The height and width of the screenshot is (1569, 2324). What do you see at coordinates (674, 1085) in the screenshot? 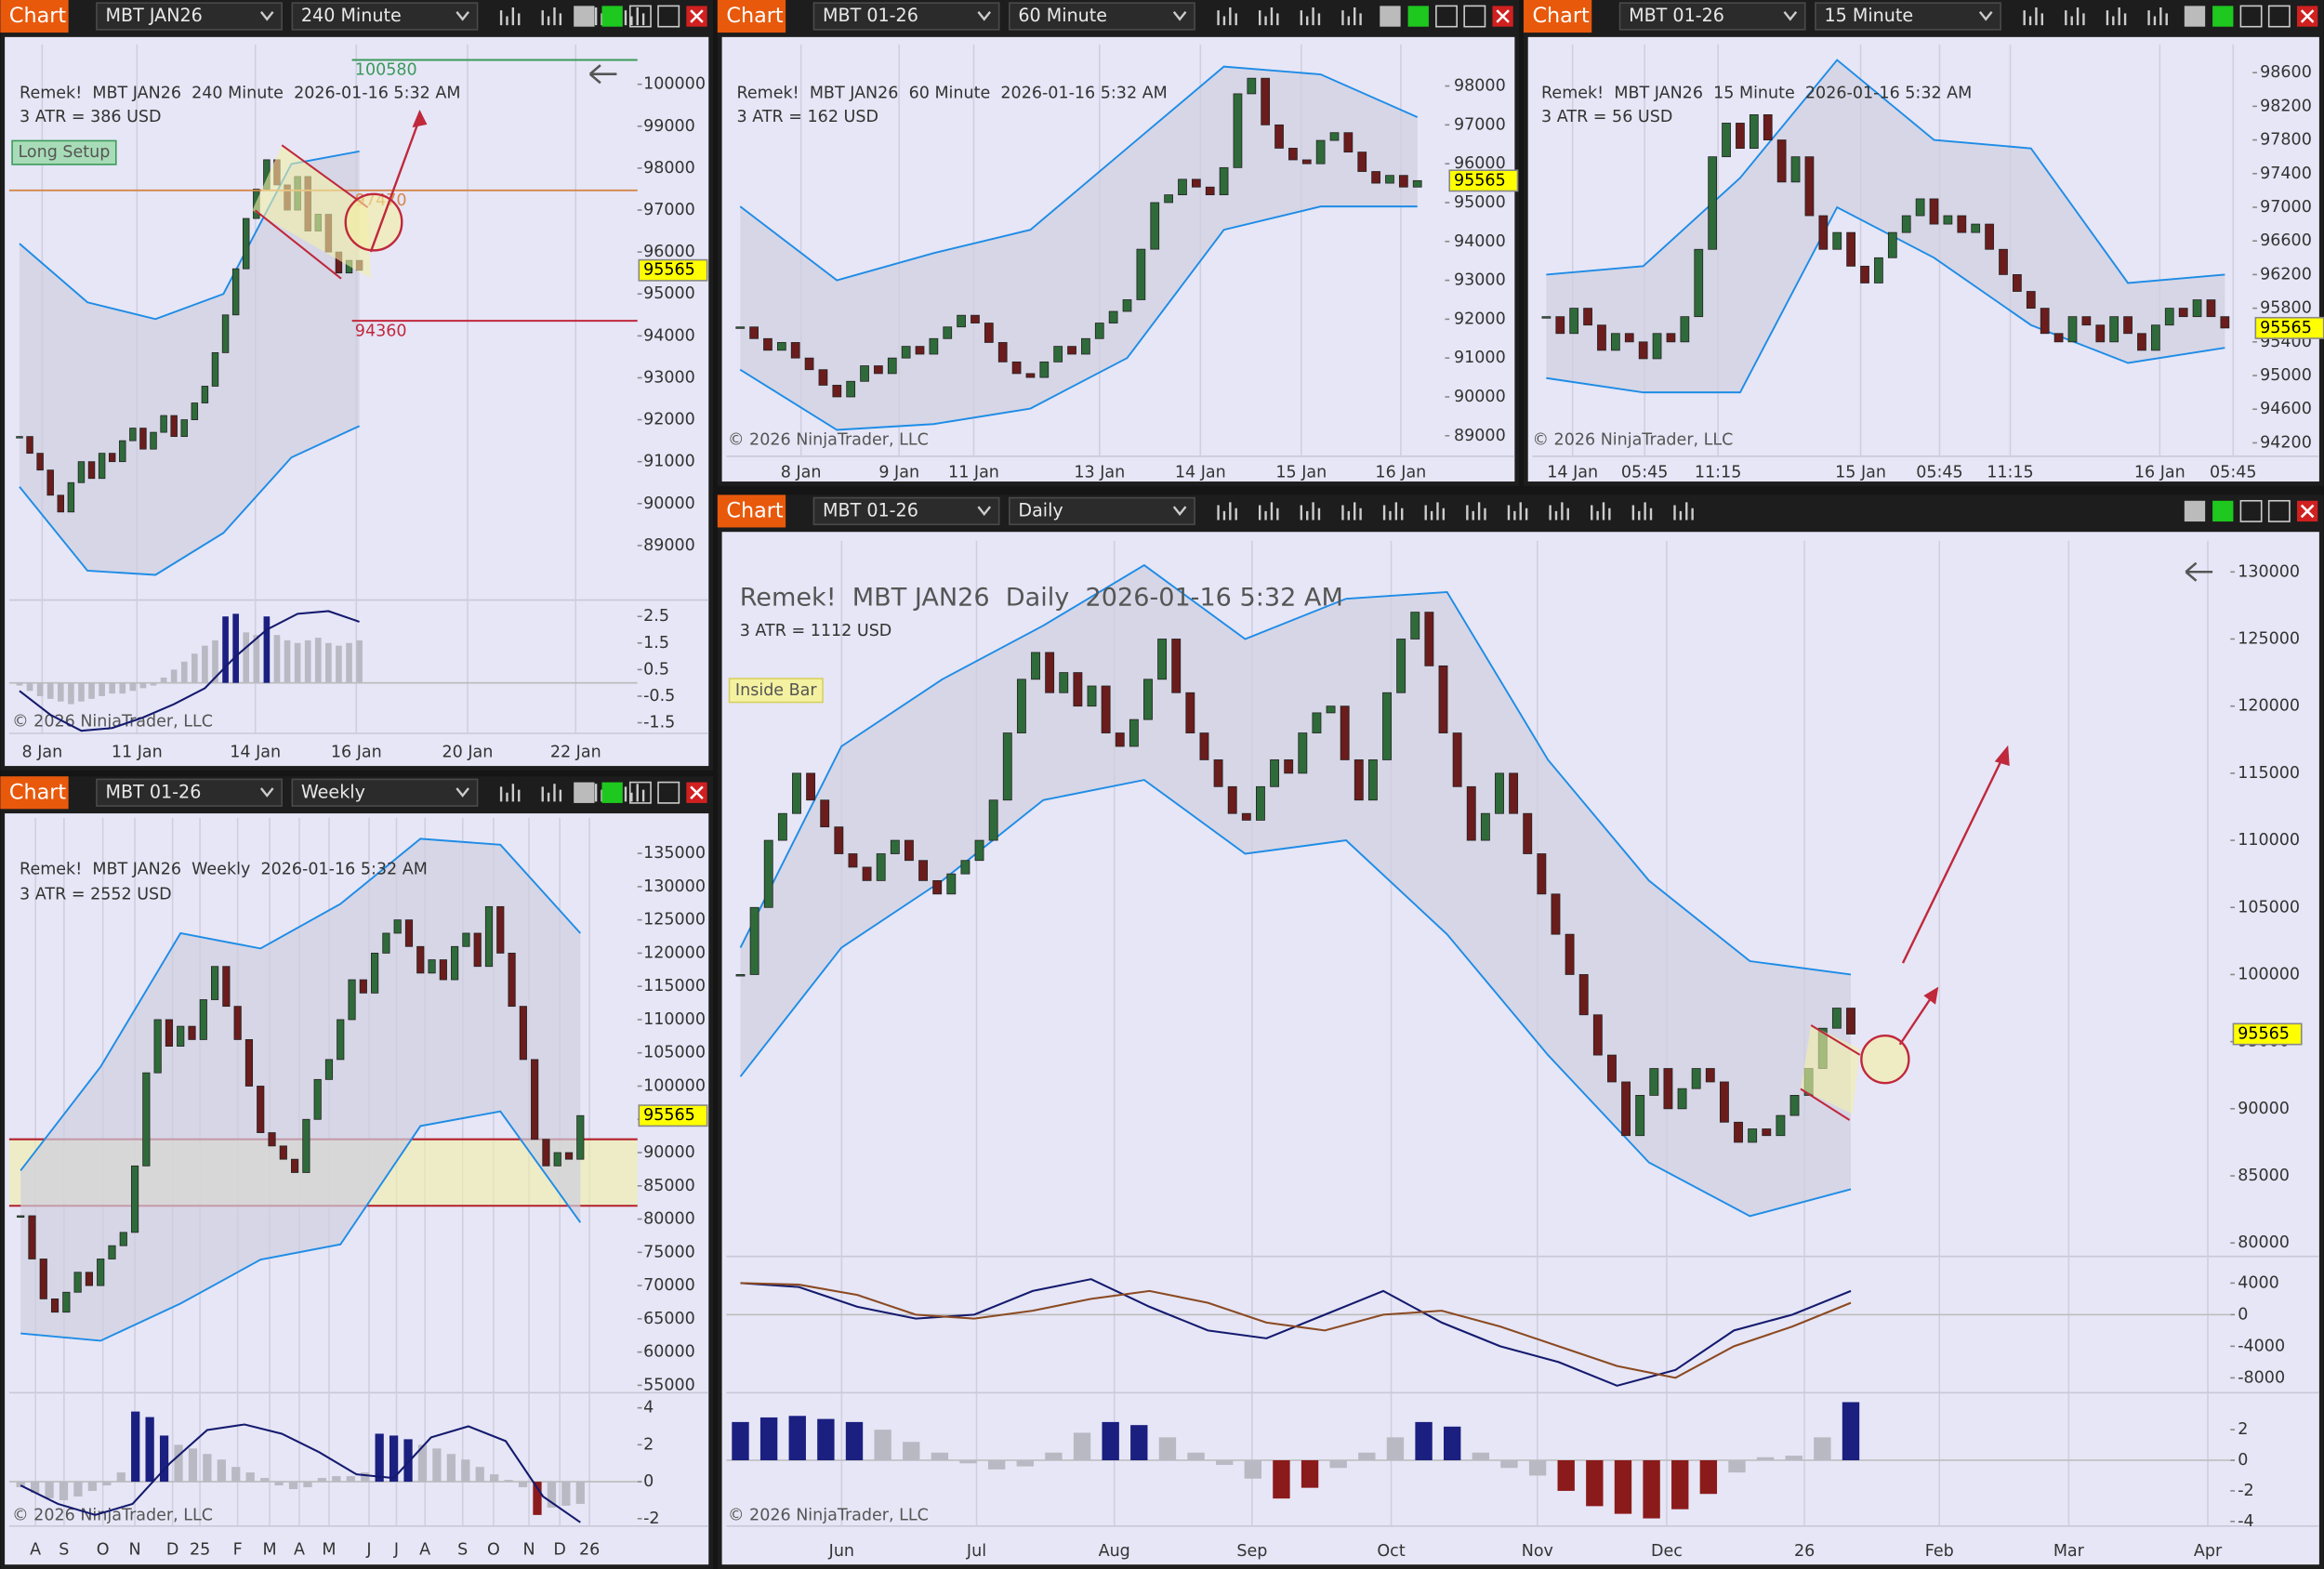
I see `y-tick-label: 100000` at bounding box center [674, 1085].